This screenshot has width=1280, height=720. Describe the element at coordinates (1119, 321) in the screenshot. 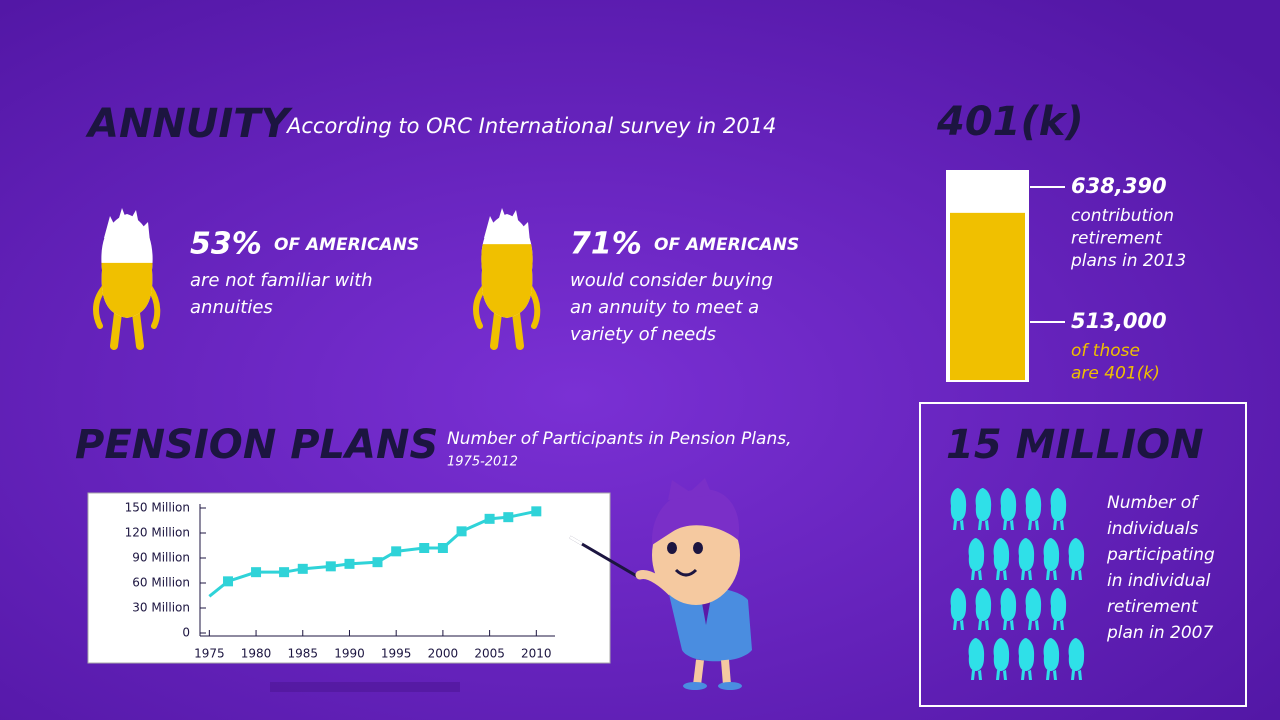

I see `k401-value: 513,000` at that location.